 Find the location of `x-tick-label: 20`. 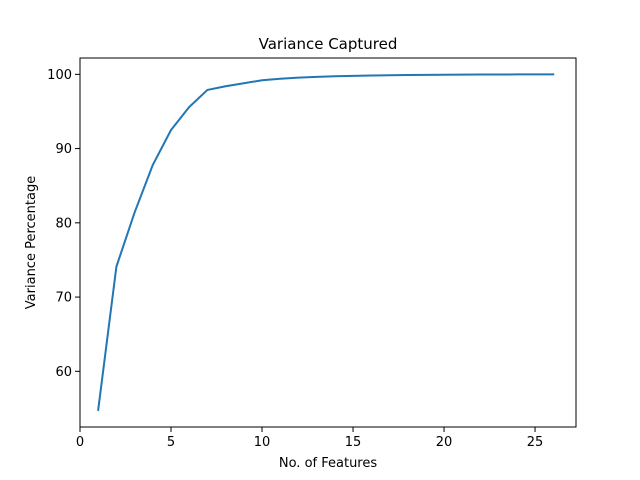

x-tick-label: 20 is located at coordinates (444, 442).